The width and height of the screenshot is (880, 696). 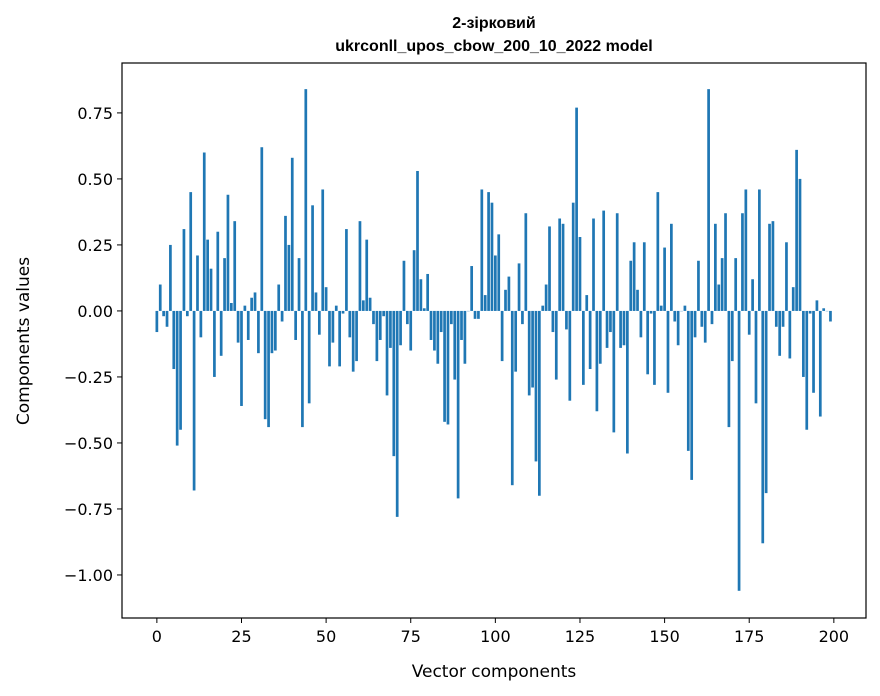 I want to click on x-tick-label: 25, so click(x=241, y=636).